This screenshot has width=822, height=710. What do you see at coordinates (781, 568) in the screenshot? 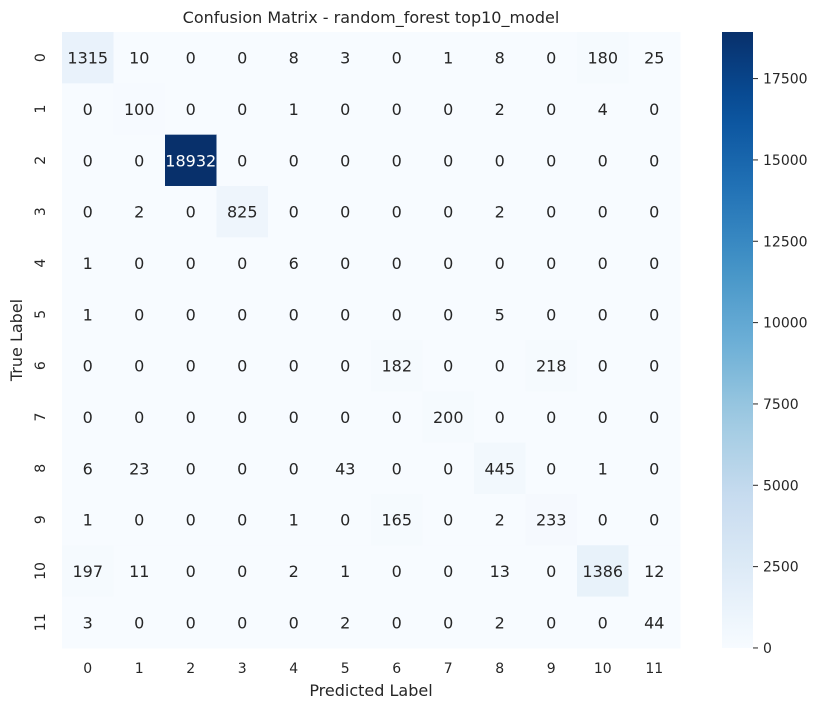
I see `colorbar-tick-label: 2500` at bounding box center [781, 568].